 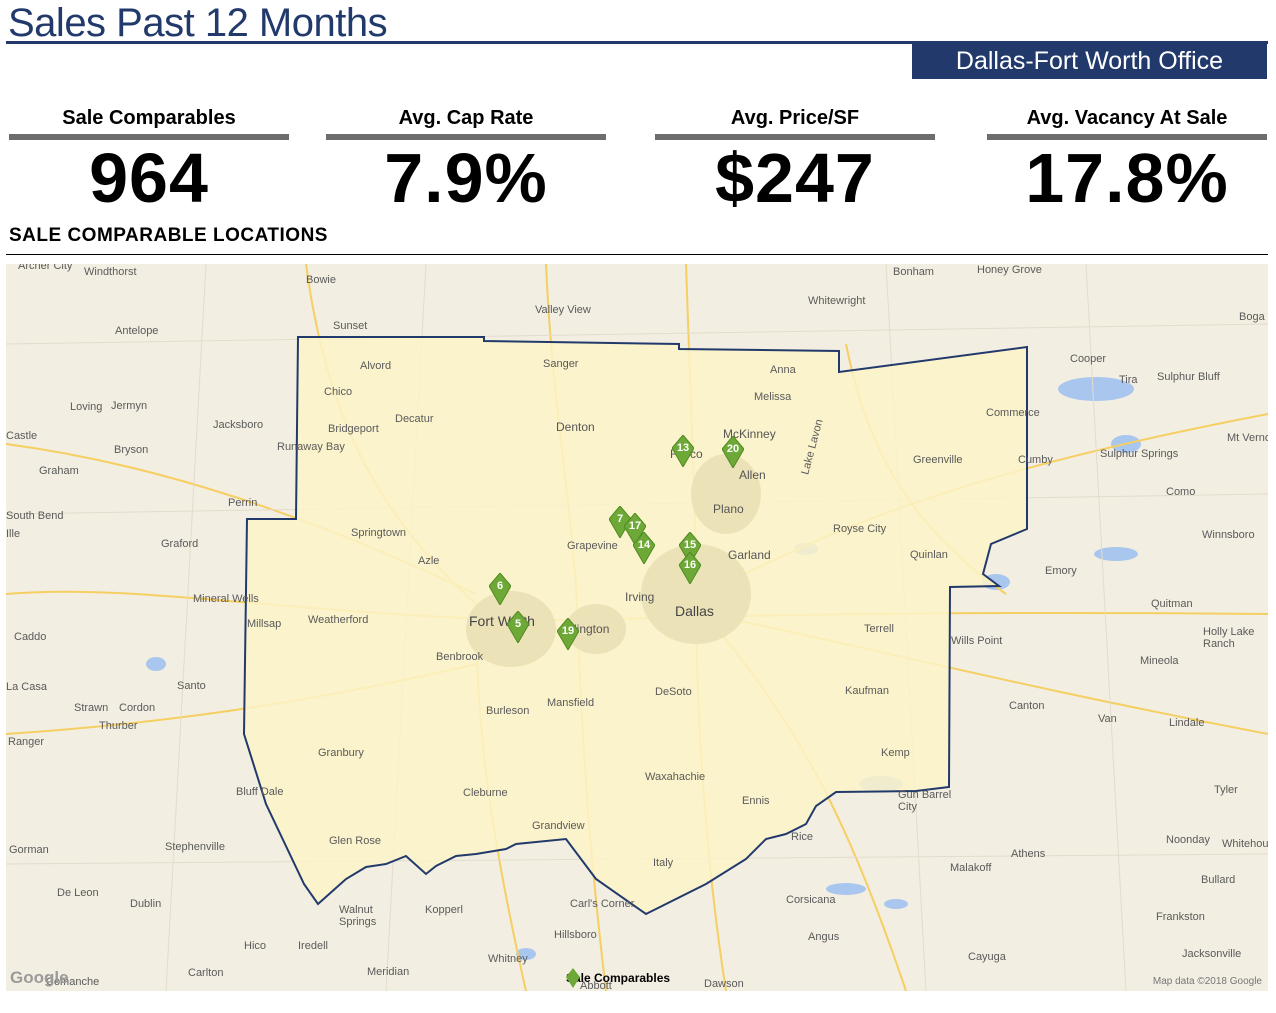 I want to click on city-label: Loving, so click(x=86, y=407).